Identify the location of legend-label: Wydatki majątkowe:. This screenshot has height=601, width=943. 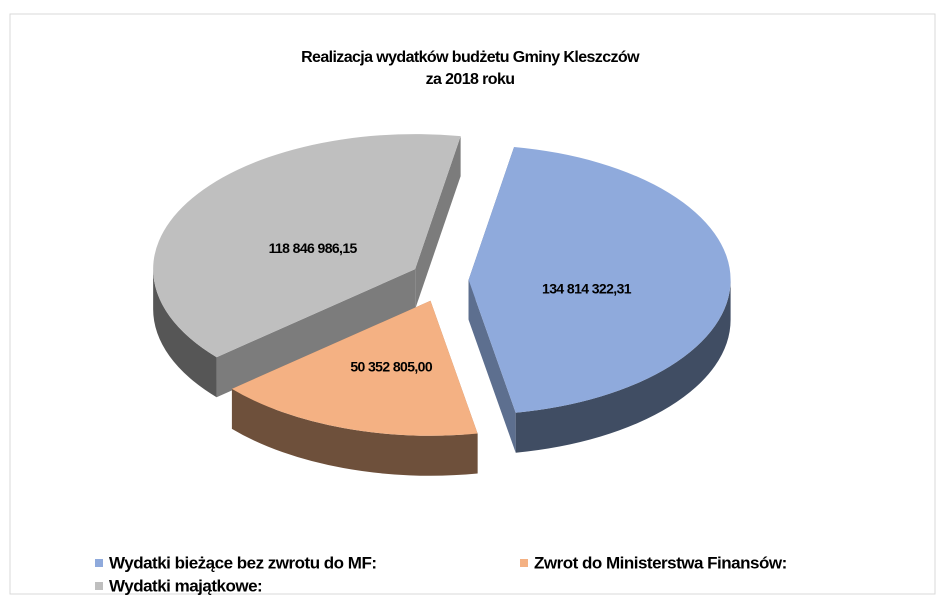
(185, 585).